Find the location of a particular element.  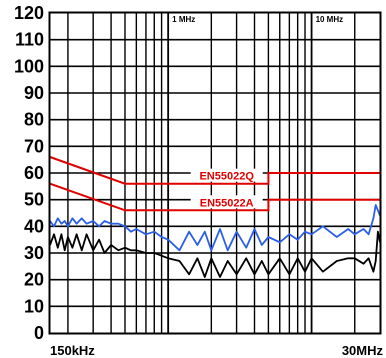

y-tick-label-80: 80 is located at coordinates (34, 120).